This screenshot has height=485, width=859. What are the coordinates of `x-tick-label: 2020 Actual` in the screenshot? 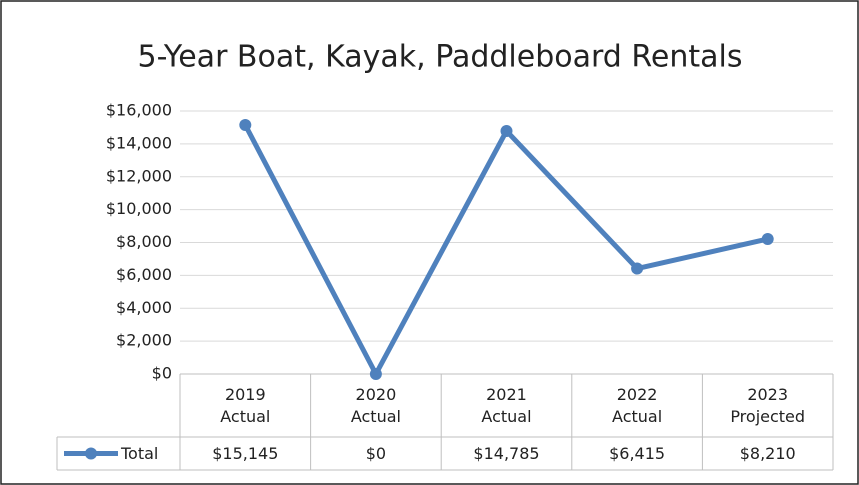 It's located at (376, 405).